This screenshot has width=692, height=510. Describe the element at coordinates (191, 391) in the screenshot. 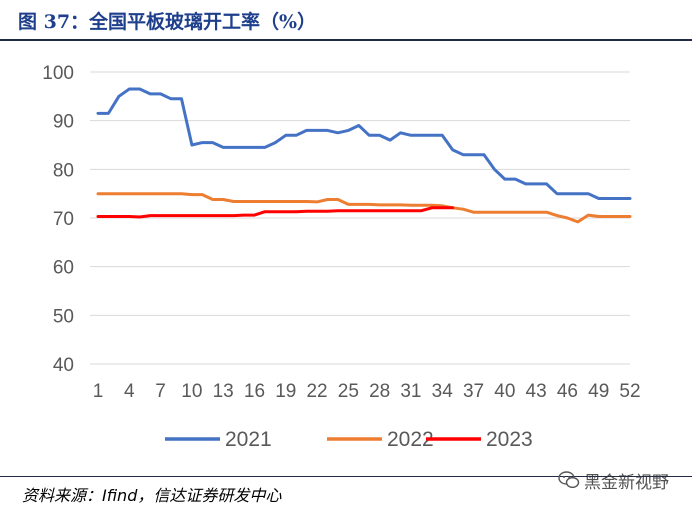

I see `x-tick-label: 10` at that location.